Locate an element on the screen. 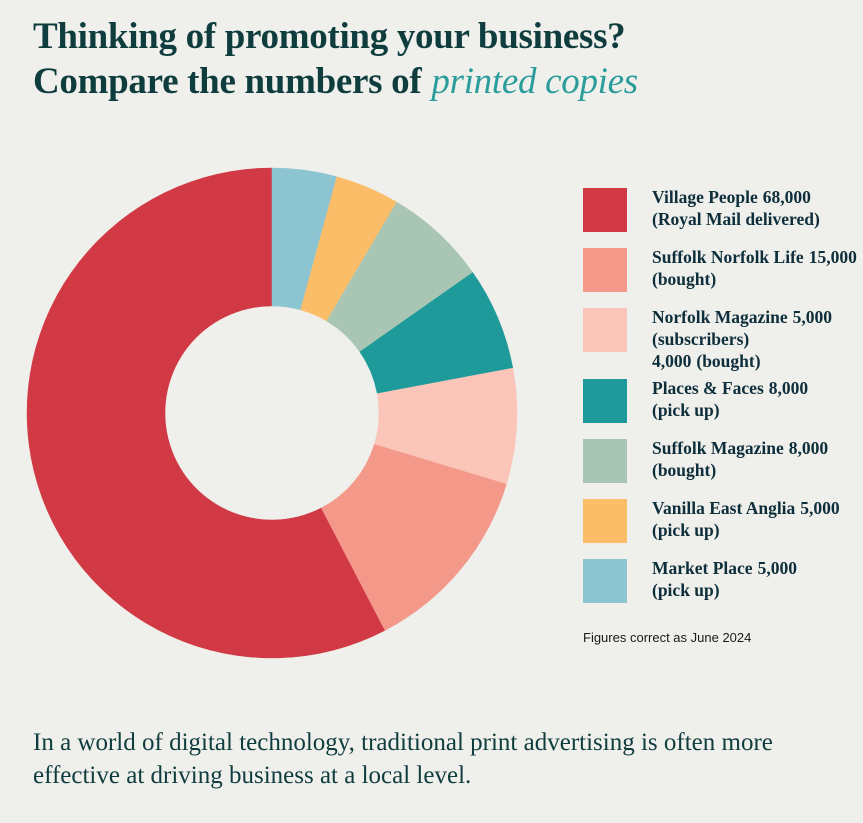 The width and height of the screenshot is (863, 823). legend-label: Vanilla East Anglia 5,000 (pick up) is located at coordinates (746, 519).